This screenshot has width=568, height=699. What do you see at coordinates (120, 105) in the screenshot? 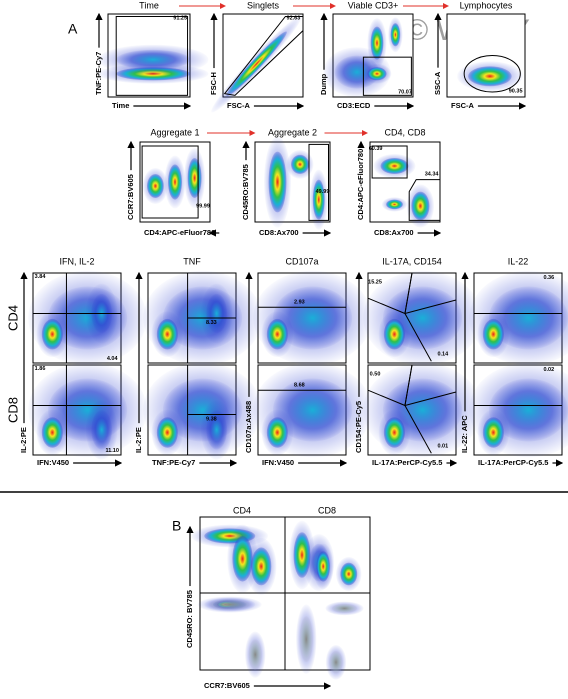
I see `x-axis-label: Time` at bounding box center [120, 105].